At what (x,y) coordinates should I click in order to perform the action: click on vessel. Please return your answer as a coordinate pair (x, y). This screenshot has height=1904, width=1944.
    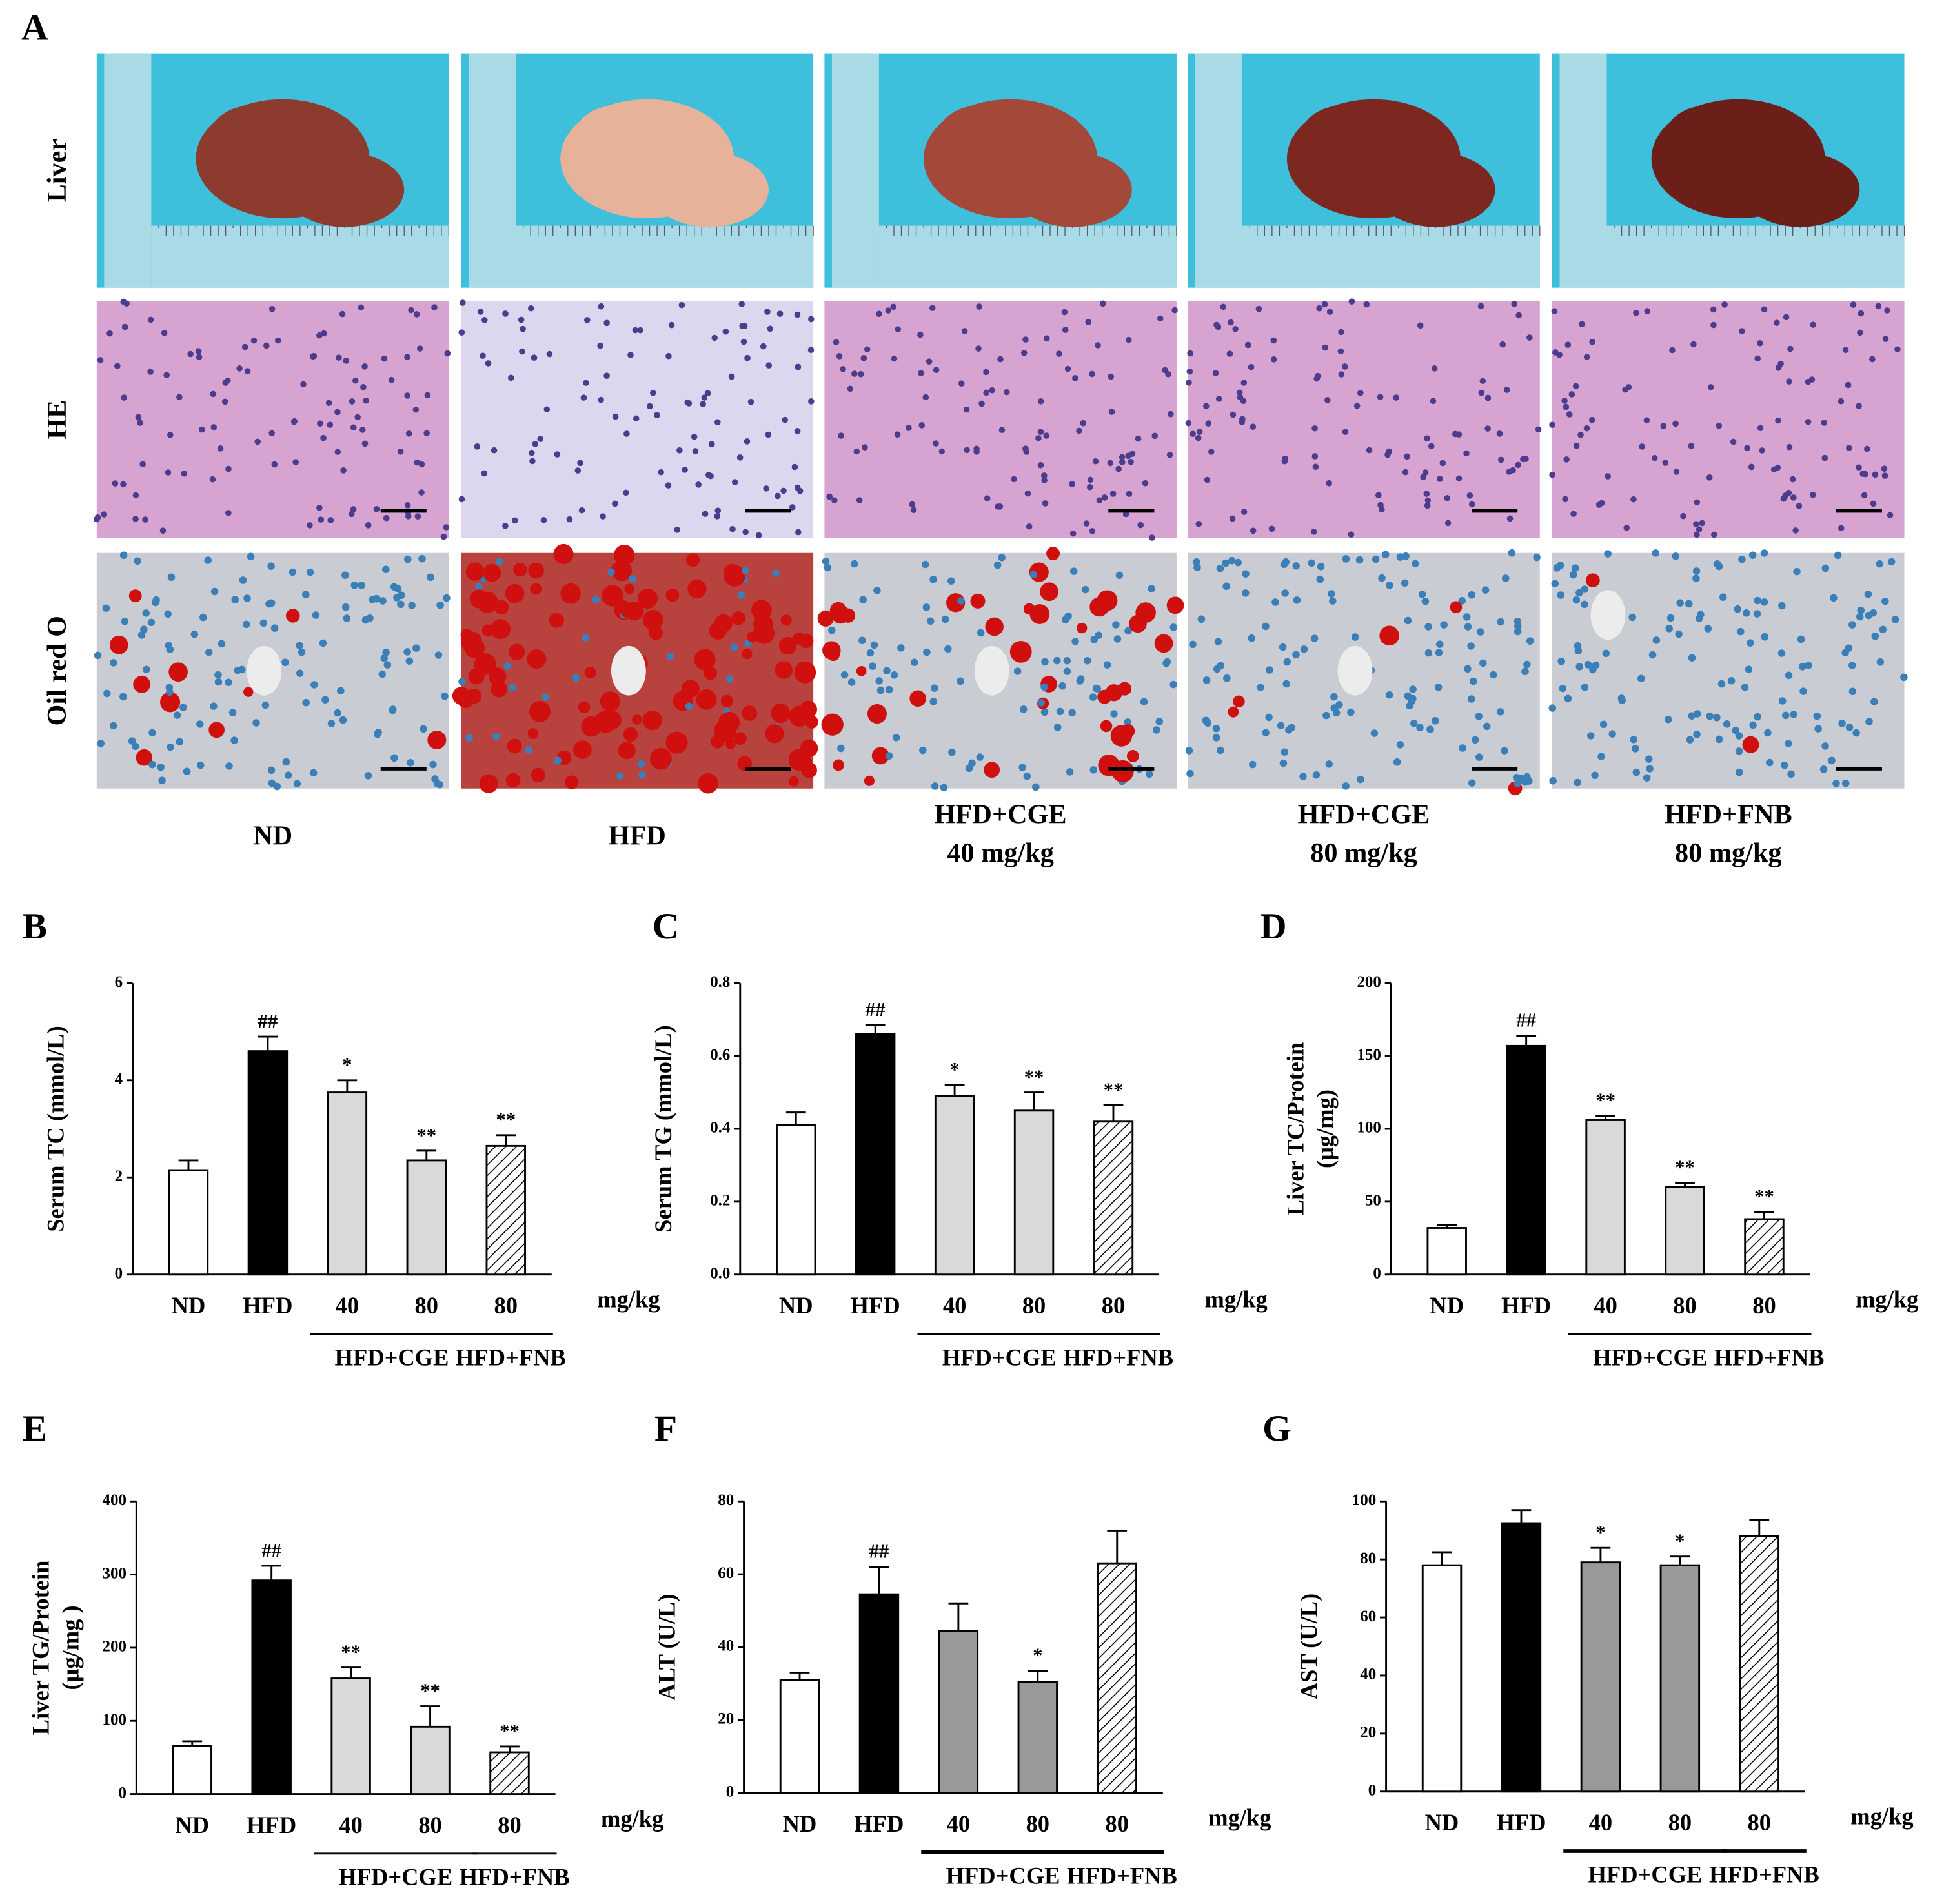
    Looking at the image, I should click on (1608, 615).